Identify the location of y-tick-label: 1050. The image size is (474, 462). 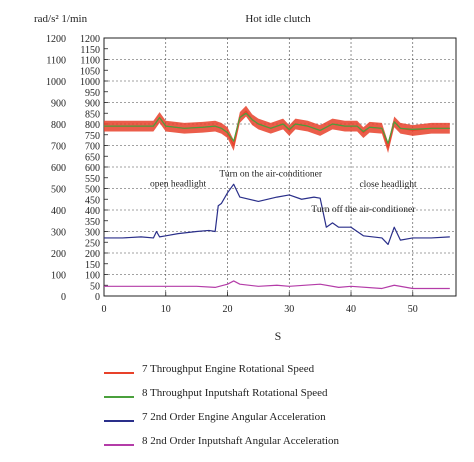
(90, 71).